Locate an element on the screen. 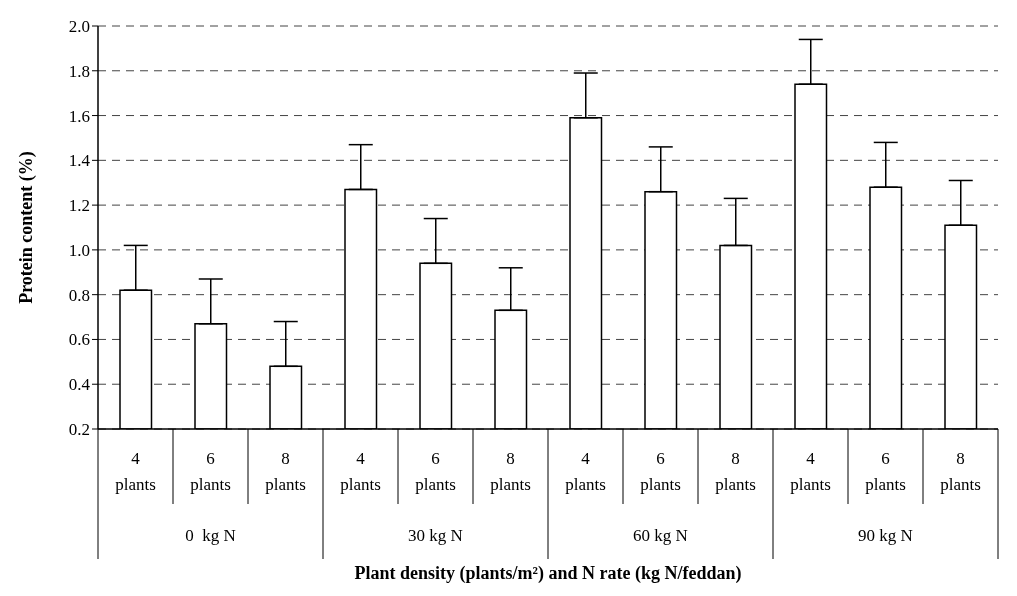 This screenshot has width=1017, height=596. text: 30 kg N is located at coordinates (435, 535).